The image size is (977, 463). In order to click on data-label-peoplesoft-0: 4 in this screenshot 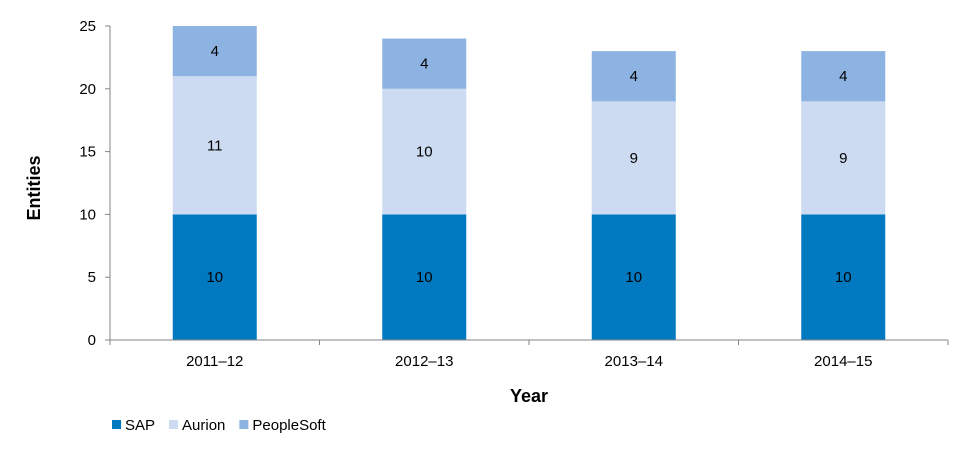, I will do `click(215, 51)`.